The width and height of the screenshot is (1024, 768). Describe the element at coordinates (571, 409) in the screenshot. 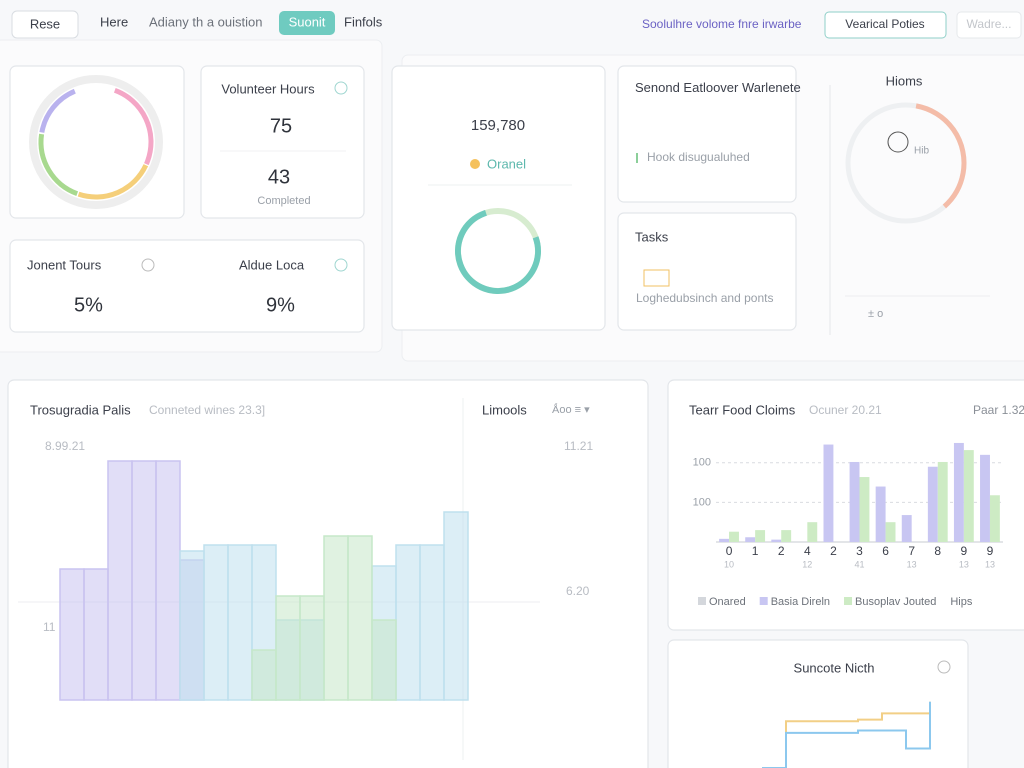

I see `chart-control: Ǻoo ≡ ▾` at that location.